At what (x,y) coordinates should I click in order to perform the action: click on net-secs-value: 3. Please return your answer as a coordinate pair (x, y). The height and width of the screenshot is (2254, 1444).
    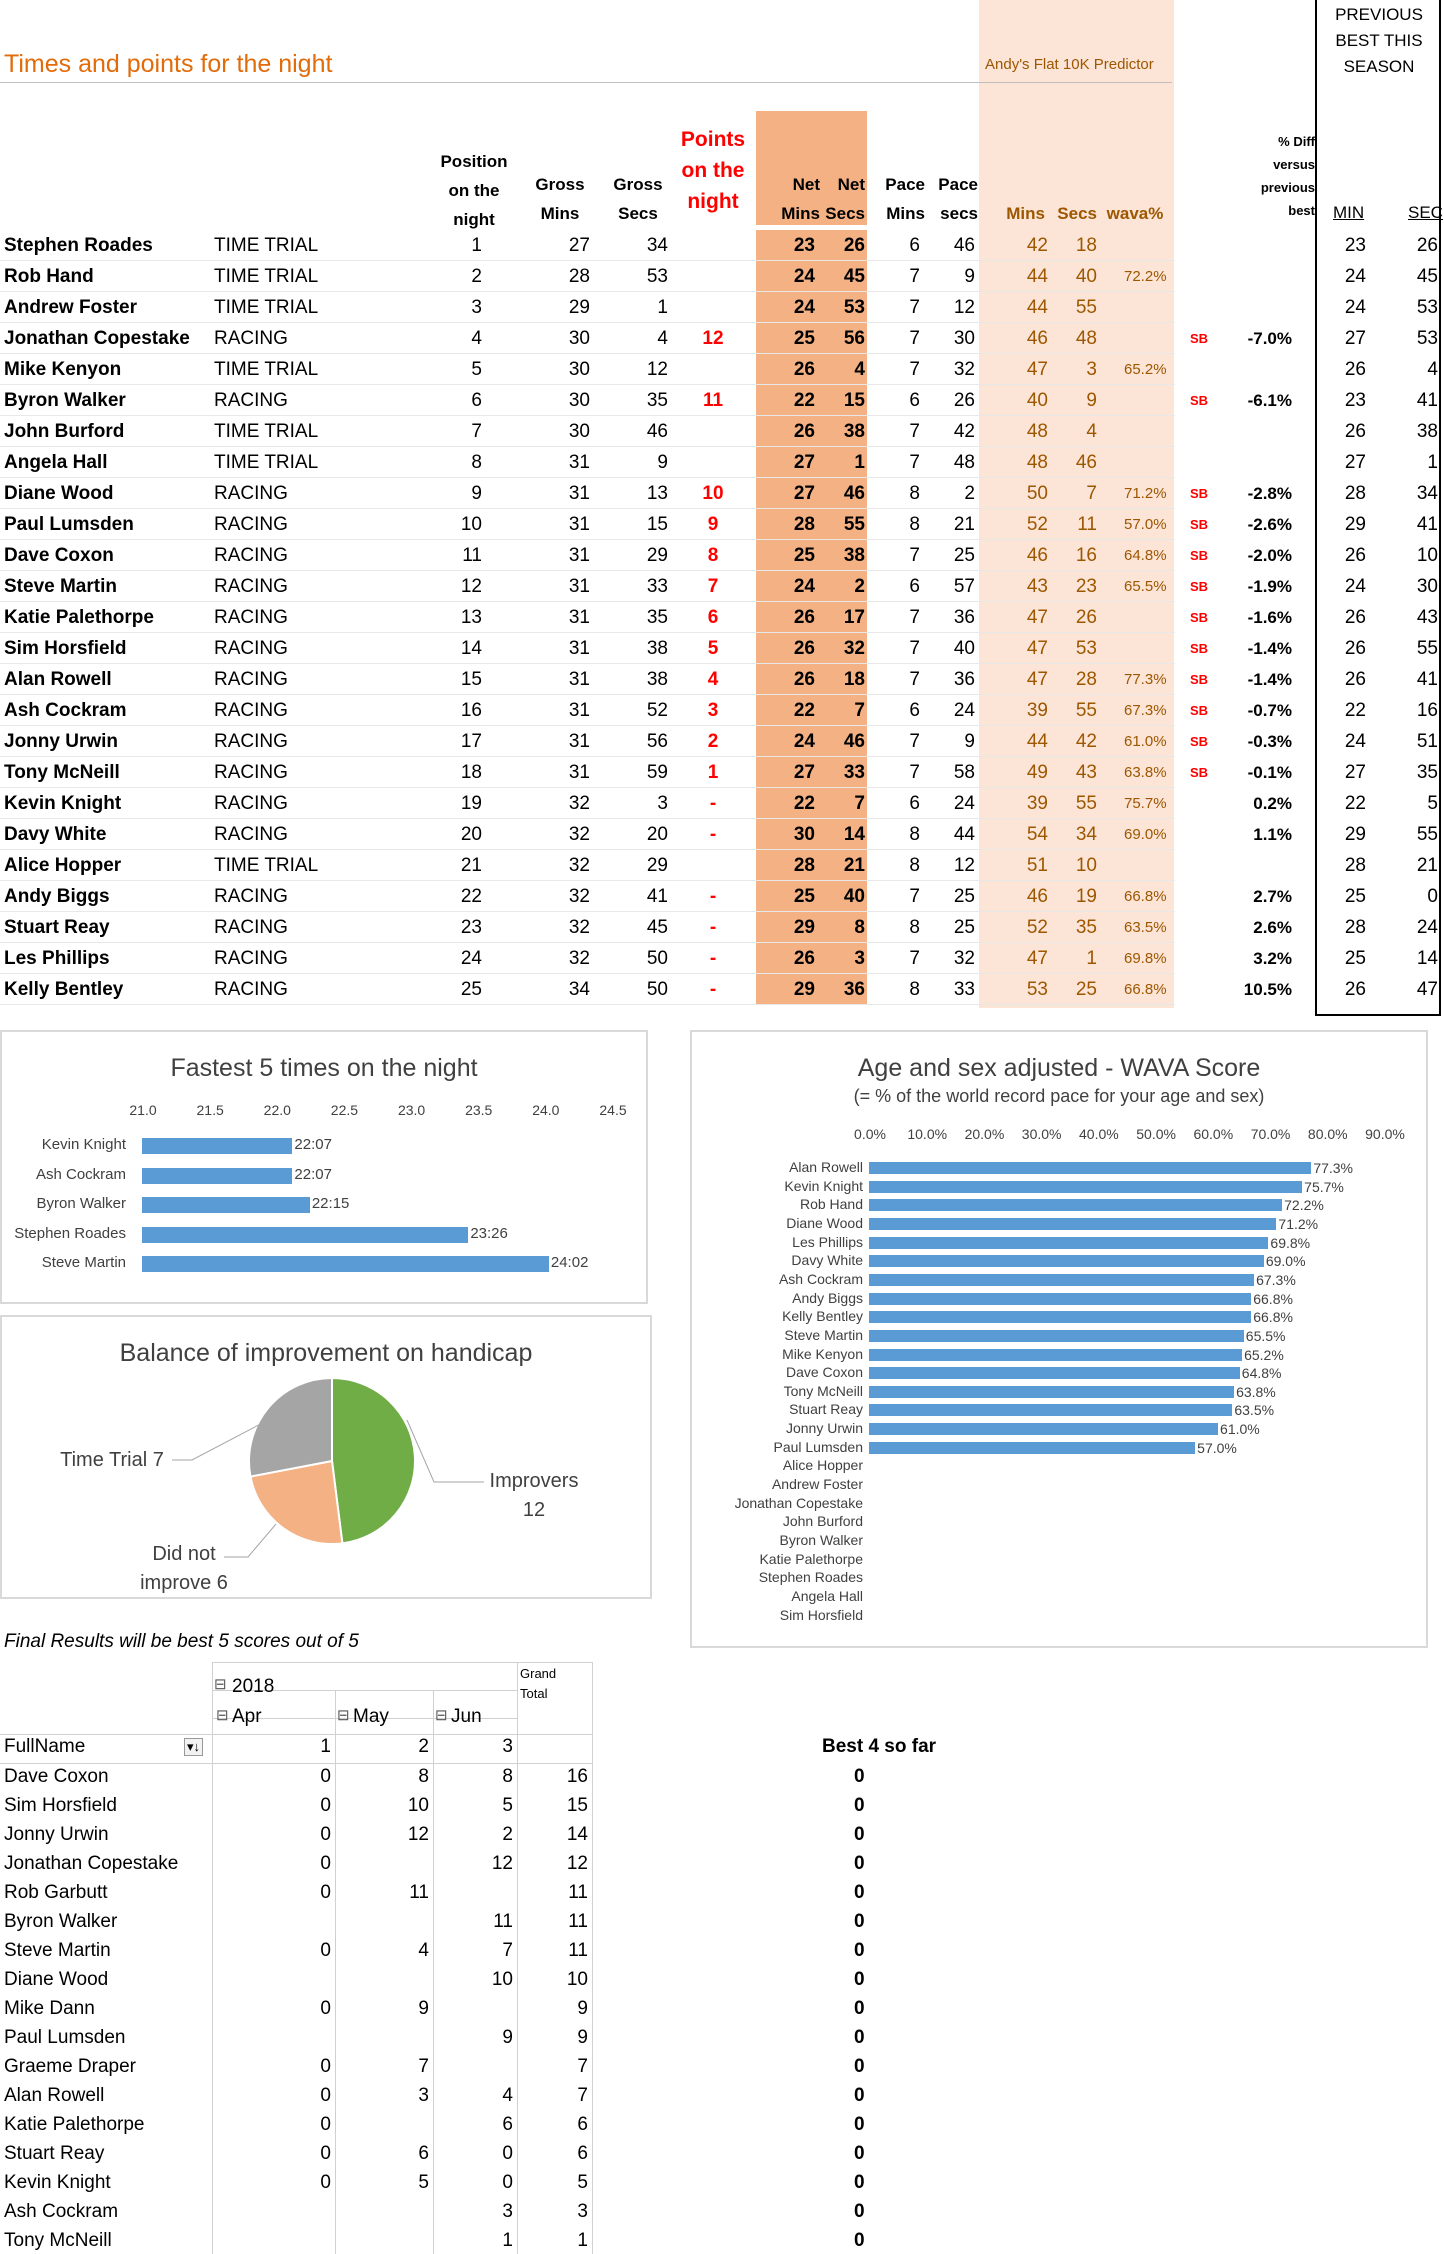
    Looking at the image, I should click on (859, 958).